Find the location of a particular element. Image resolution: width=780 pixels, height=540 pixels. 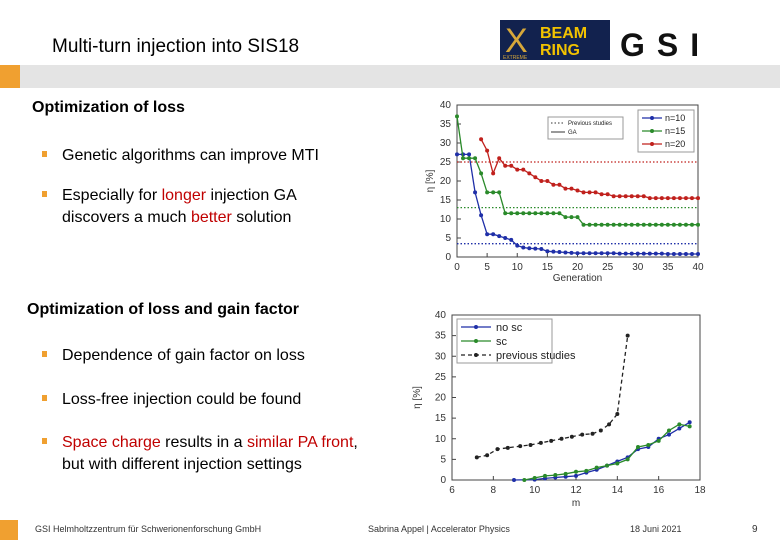

y-tick-label: 0 is located at coordinates (448, 257).